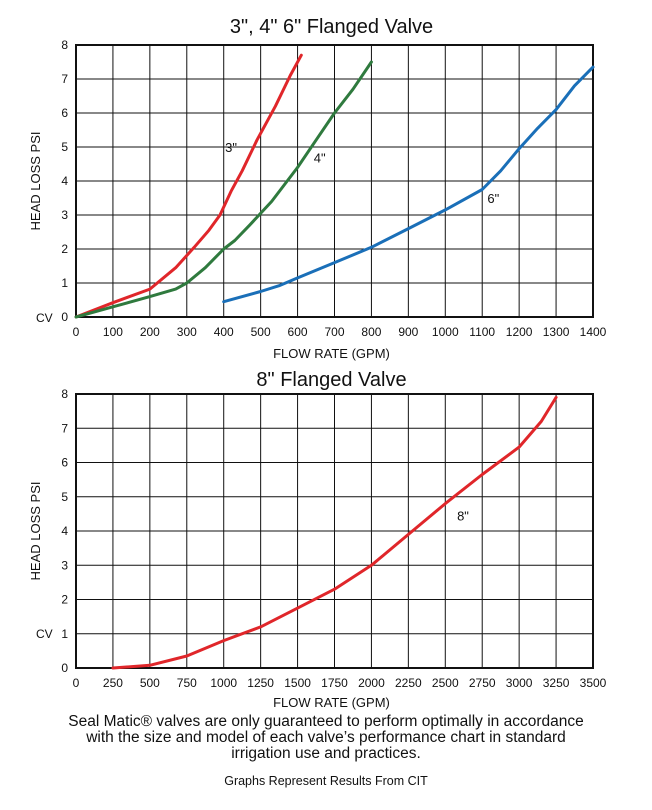  I want to click on x-tick-label: 900, so click(408, 332).